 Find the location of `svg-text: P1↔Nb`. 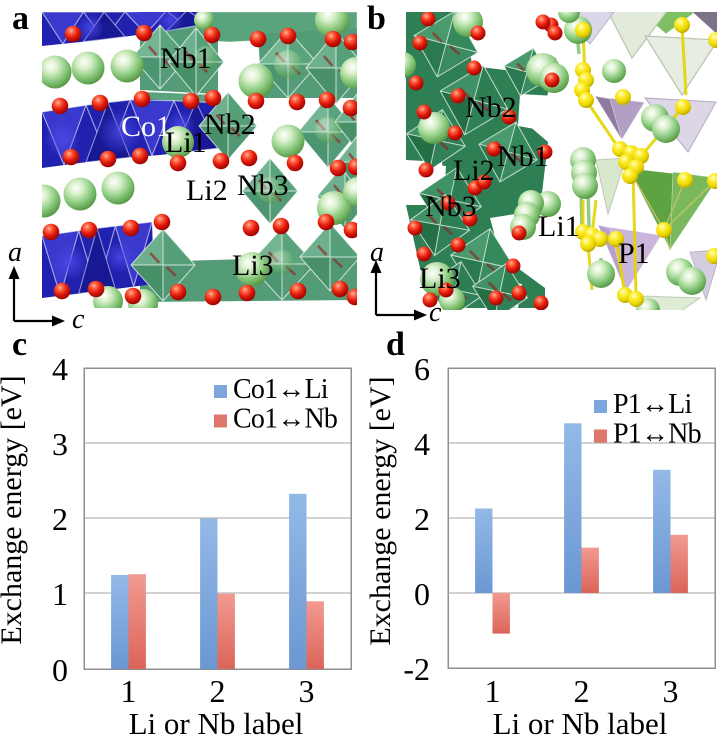

svg-text: P1↔Nb is located at coordinates (657, 434).